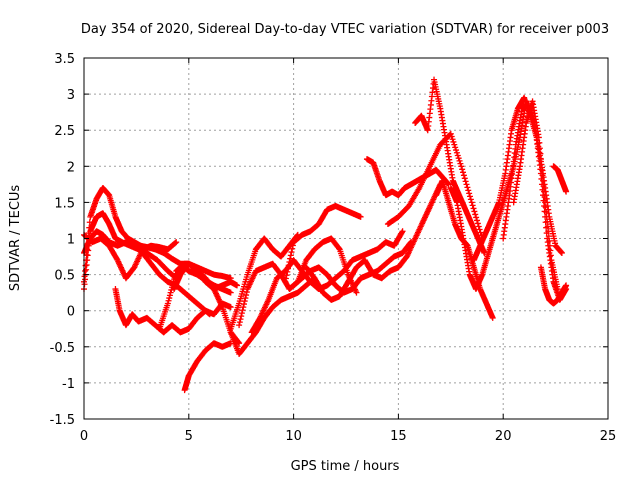  Describe the element at coordinates (64, 203) in the screenshot. I see `y-tick-label: 1.5` at that location.